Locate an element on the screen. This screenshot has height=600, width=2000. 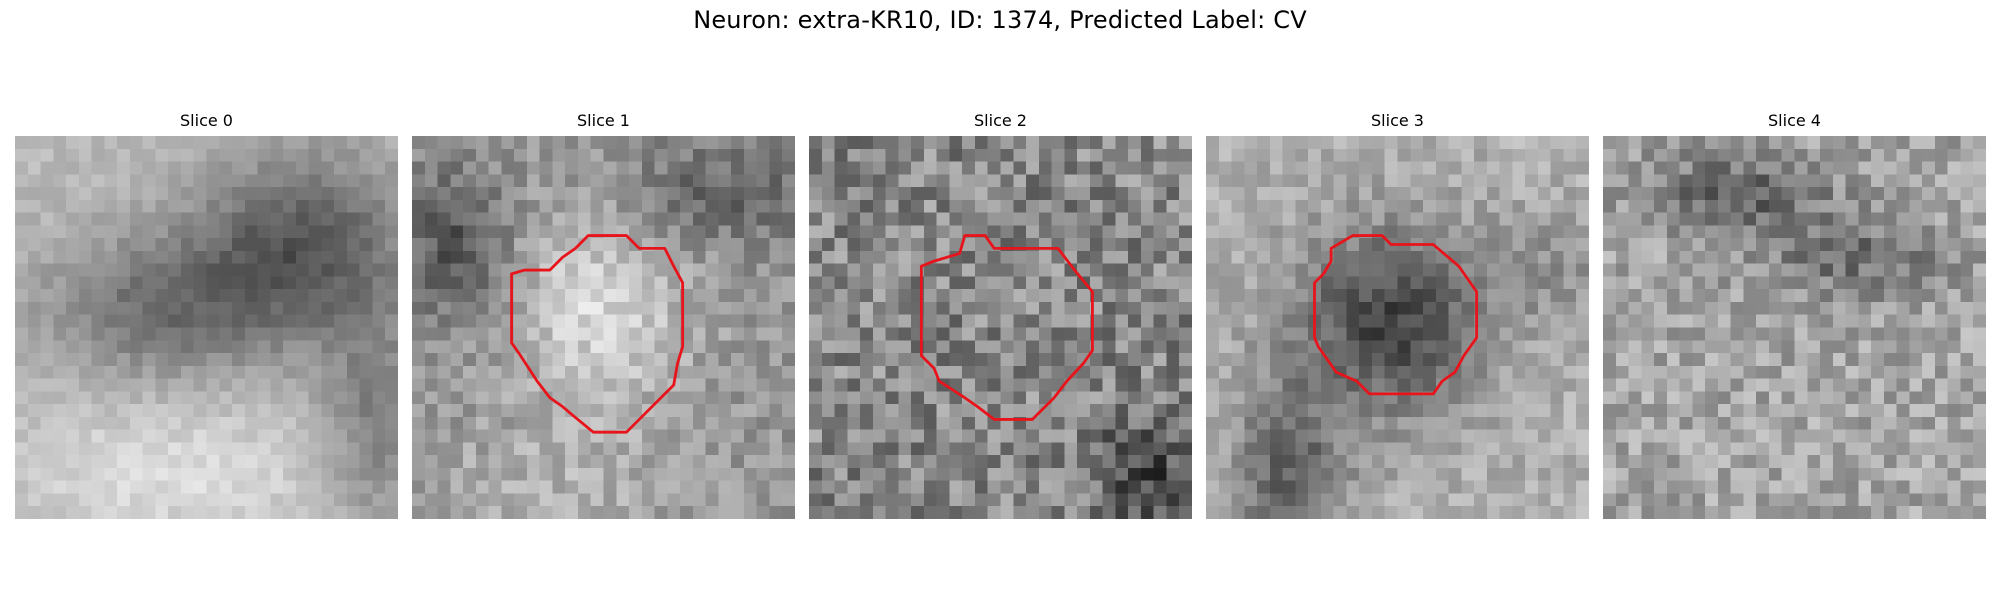
slice-panel-2: Slice 2 is located at coordinates (1000, 314).